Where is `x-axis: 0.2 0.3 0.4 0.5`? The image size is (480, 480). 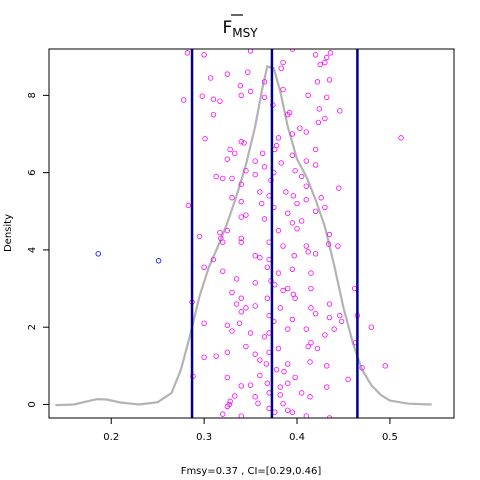
x-axis: 0.2 0.3 0.4 0.5 is located at coordinates (250, 430).